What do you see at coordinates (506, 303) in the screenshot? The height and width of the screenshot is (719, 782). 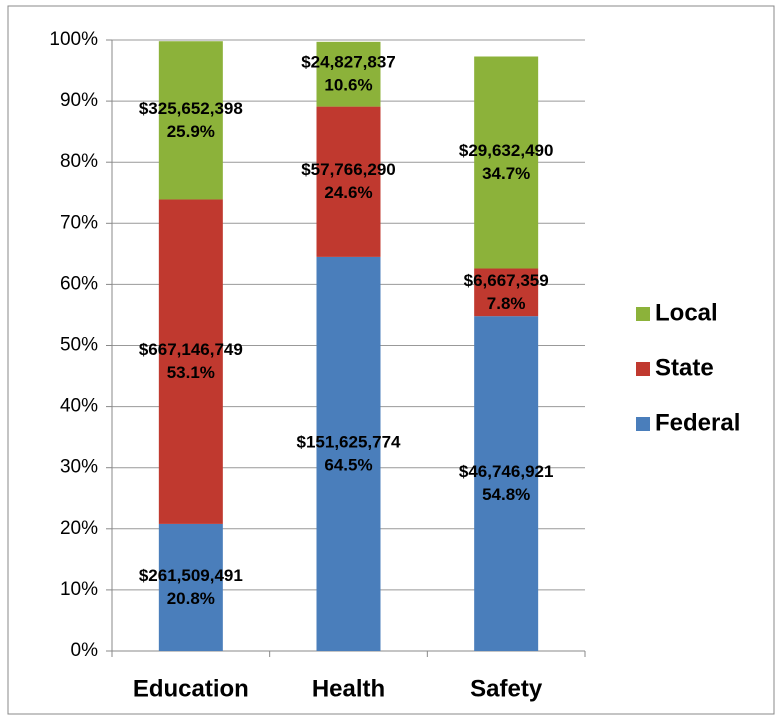 I see `value-label: 7.8%` at bounding box center [506, 303].